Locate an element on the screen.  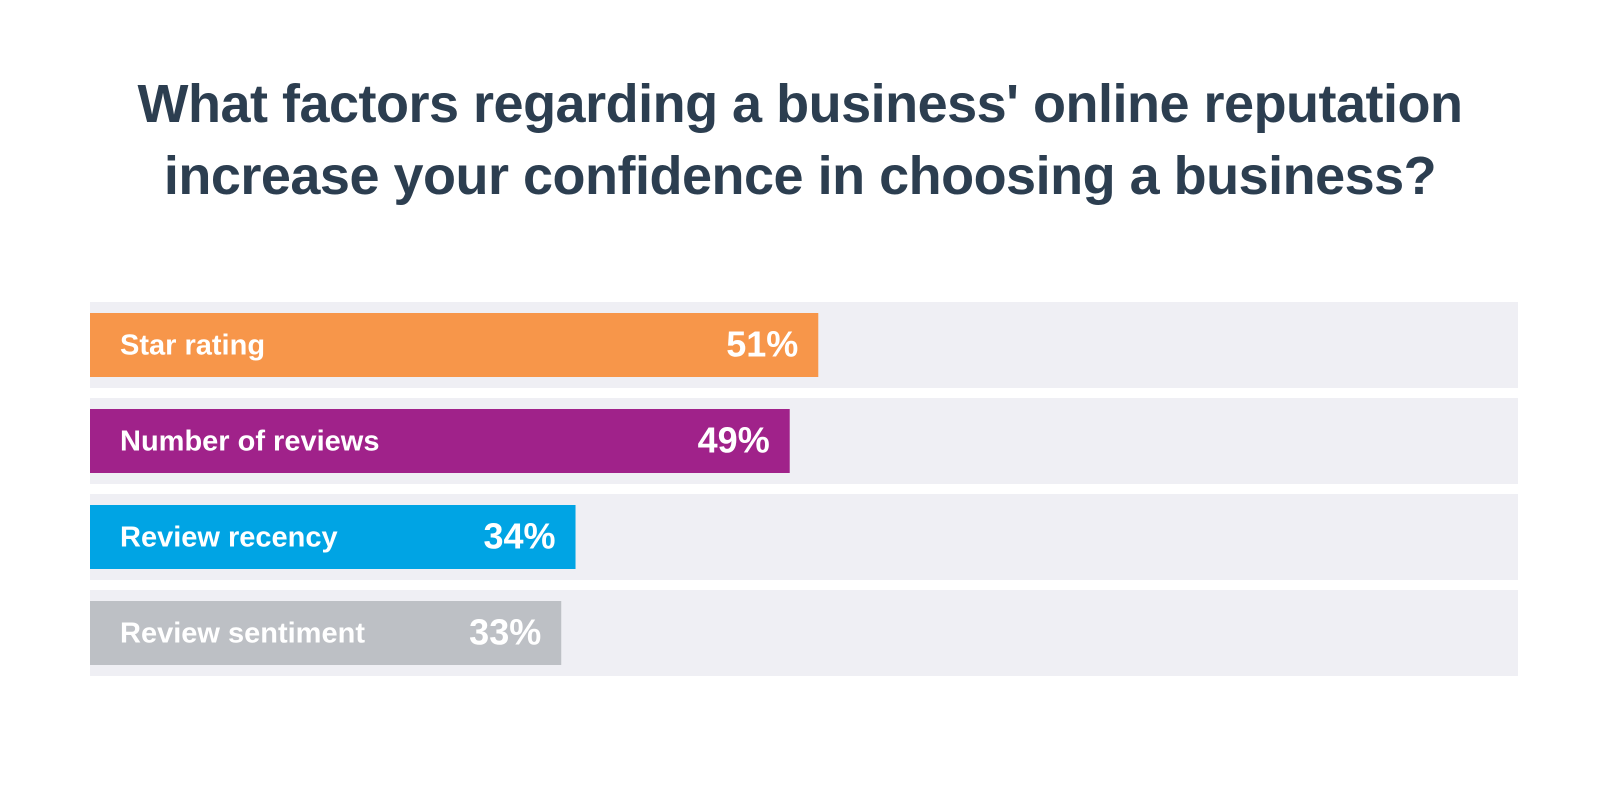
value-label: 49% is located at coordinates (734, 440).